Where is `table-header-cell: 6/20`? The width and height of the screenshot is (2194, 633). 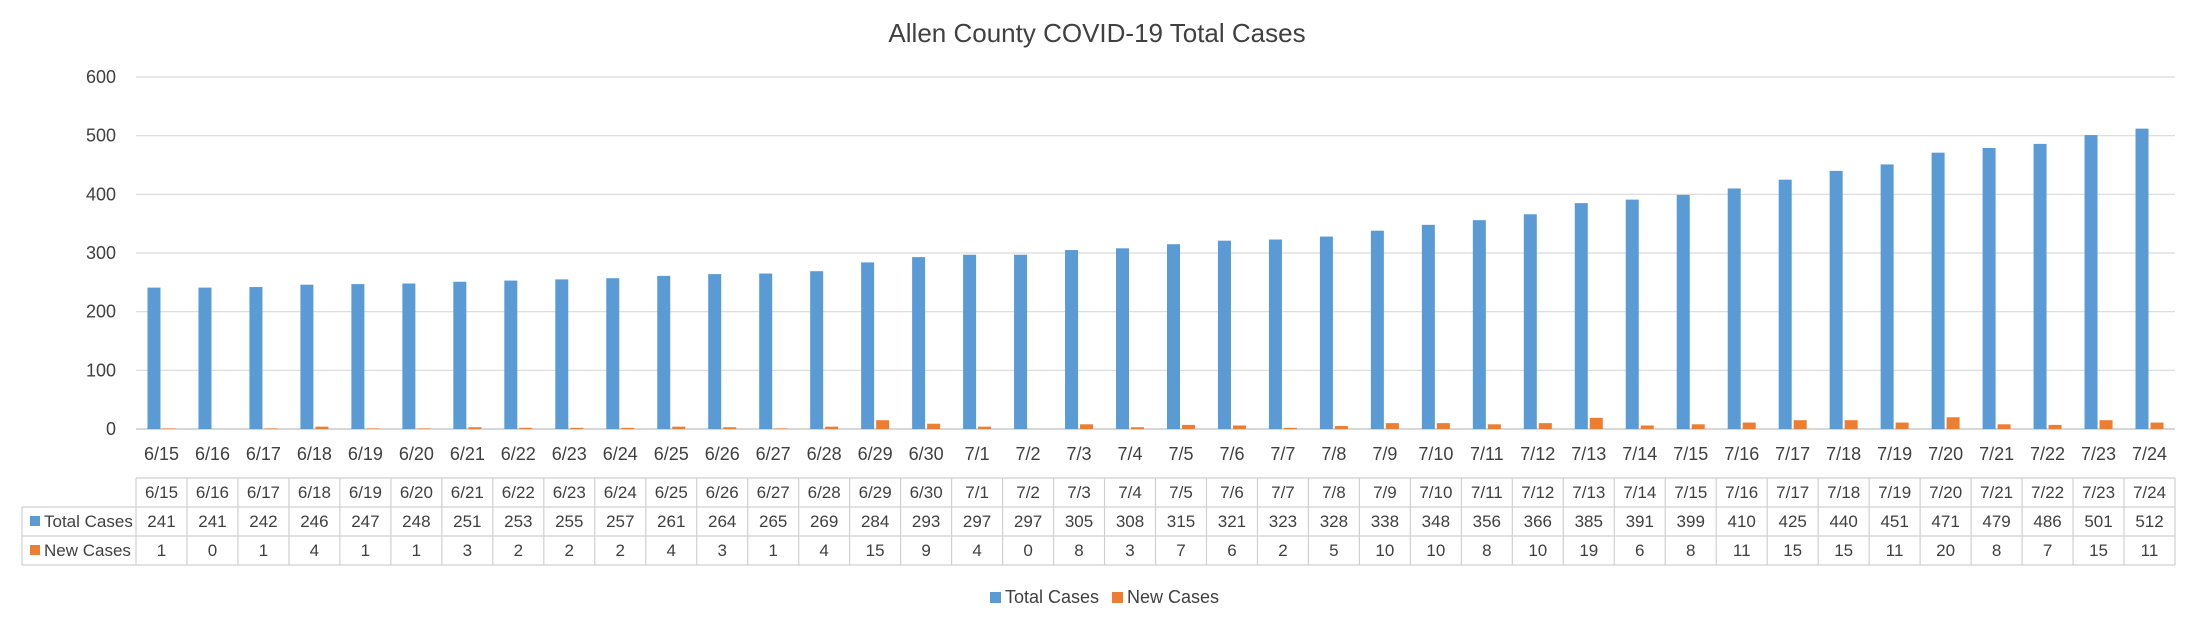 table-header-cell: 6/20 is located at coordinates (416, 492).